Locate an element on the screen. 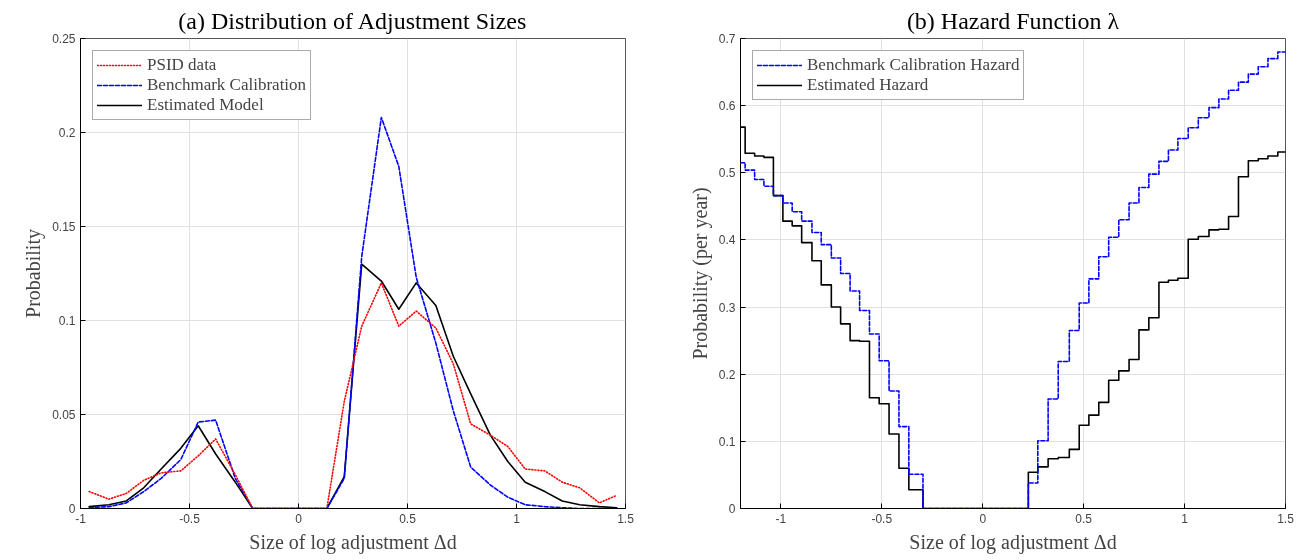 This screenshot has height=560, width=1316. chart-title: (b) Hazard Function λ is located at coordinates (1013, 20).